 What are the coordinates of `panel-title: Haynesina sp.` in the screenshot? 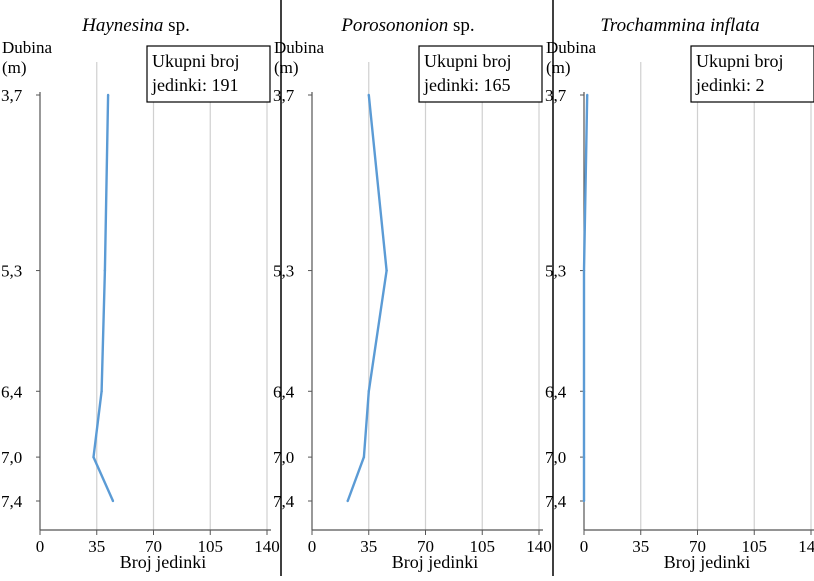 It's located at (135, 25).